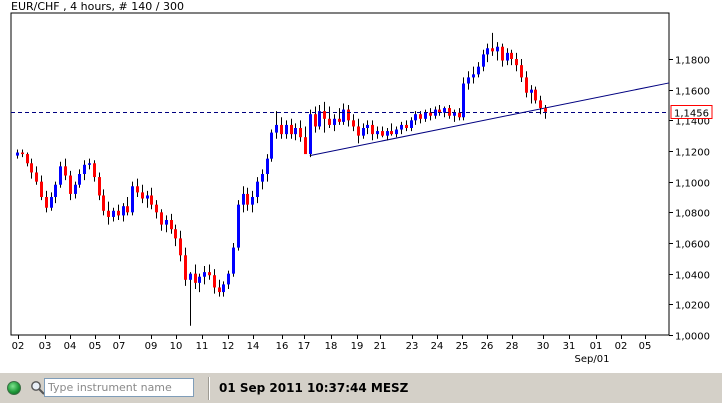 The width and height of the screenshot is (722, 403). What do you see at coordinates (691, 114) in the screenshot?
I see `current-price-label: 1,1456` at bounding box center [691, 114].